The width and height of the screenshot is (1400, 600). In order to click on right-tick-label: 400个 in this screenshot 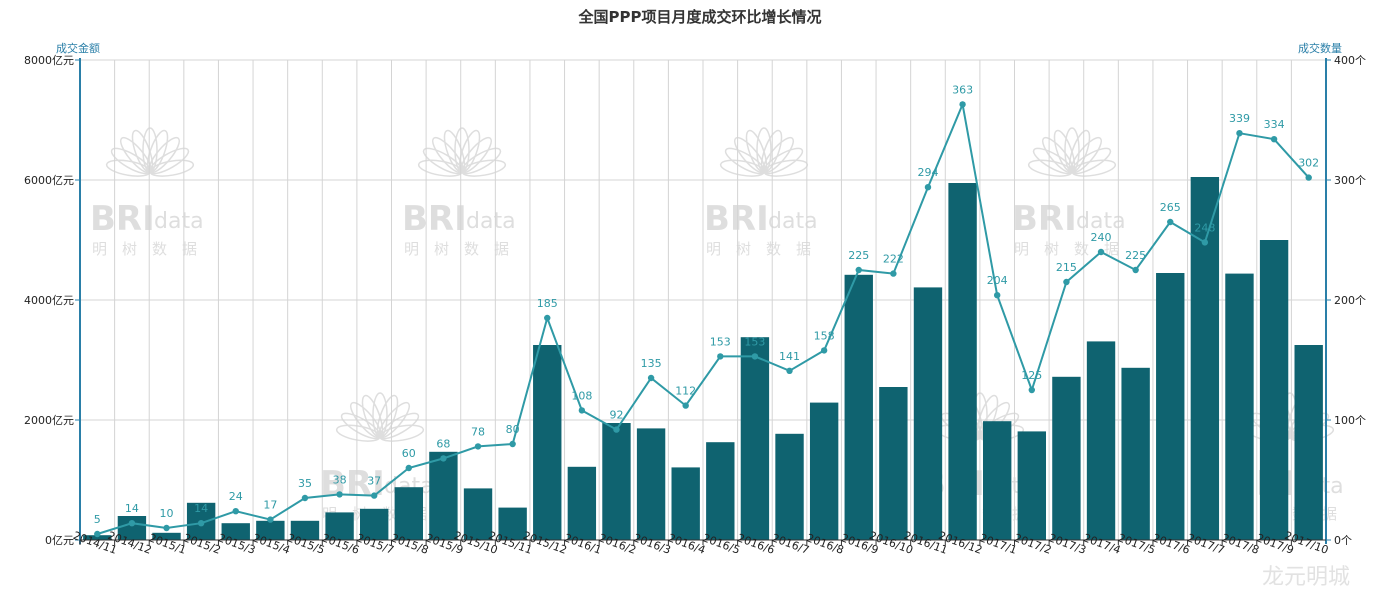, I will do `click(1350, 60)`.